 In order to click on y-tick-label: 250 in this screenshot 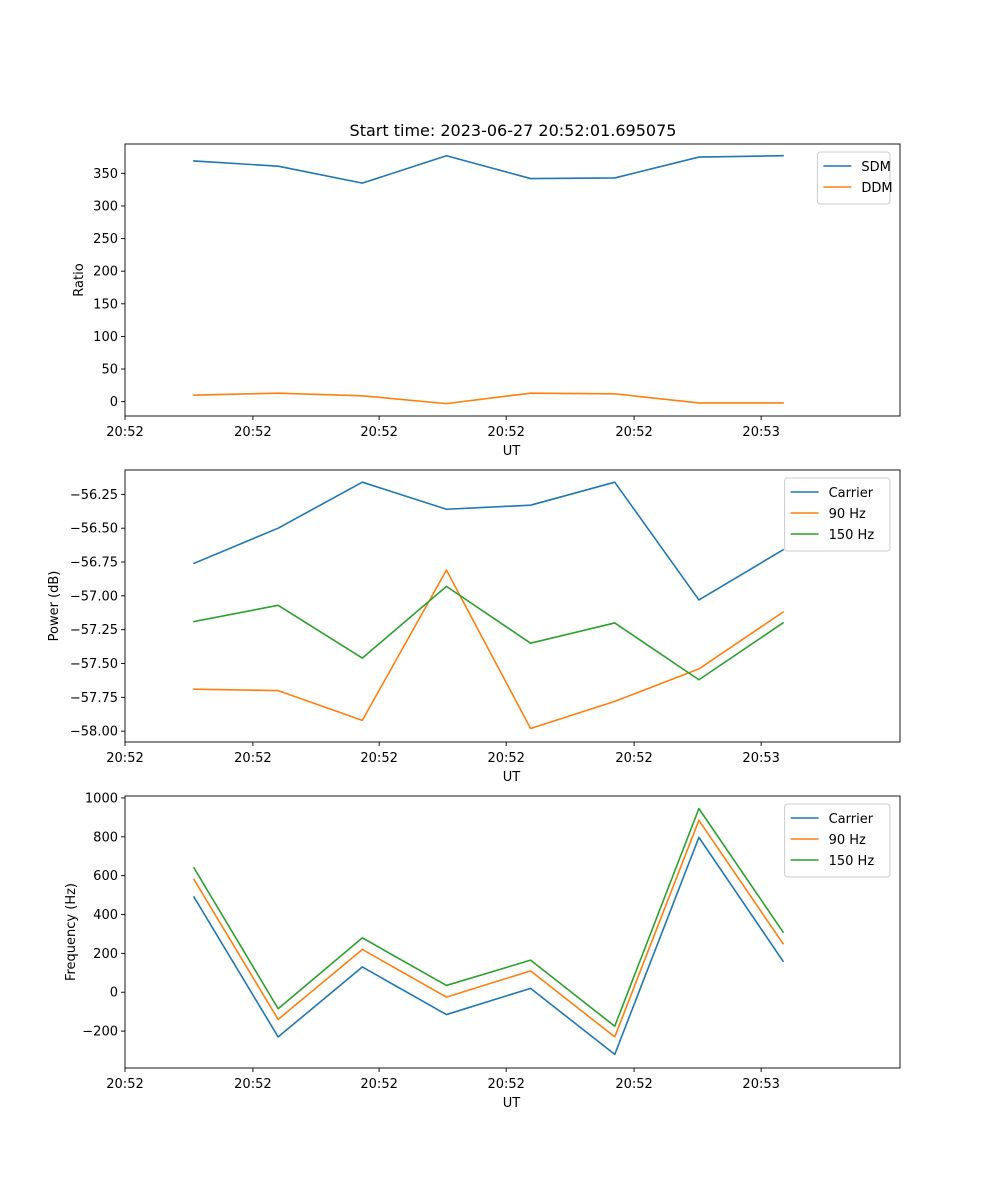, I will do `click(105, 239)`.